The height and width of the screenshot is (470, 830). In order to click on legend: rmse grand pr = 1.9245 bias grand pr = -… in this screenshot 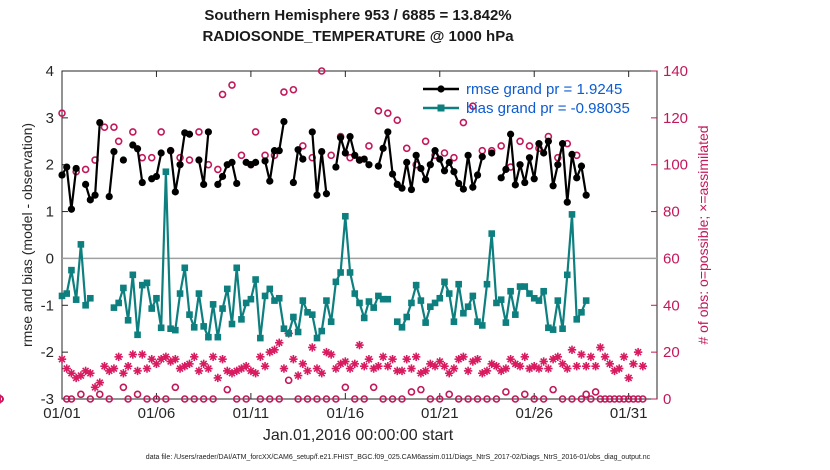, I will do `click(526, 99)`.